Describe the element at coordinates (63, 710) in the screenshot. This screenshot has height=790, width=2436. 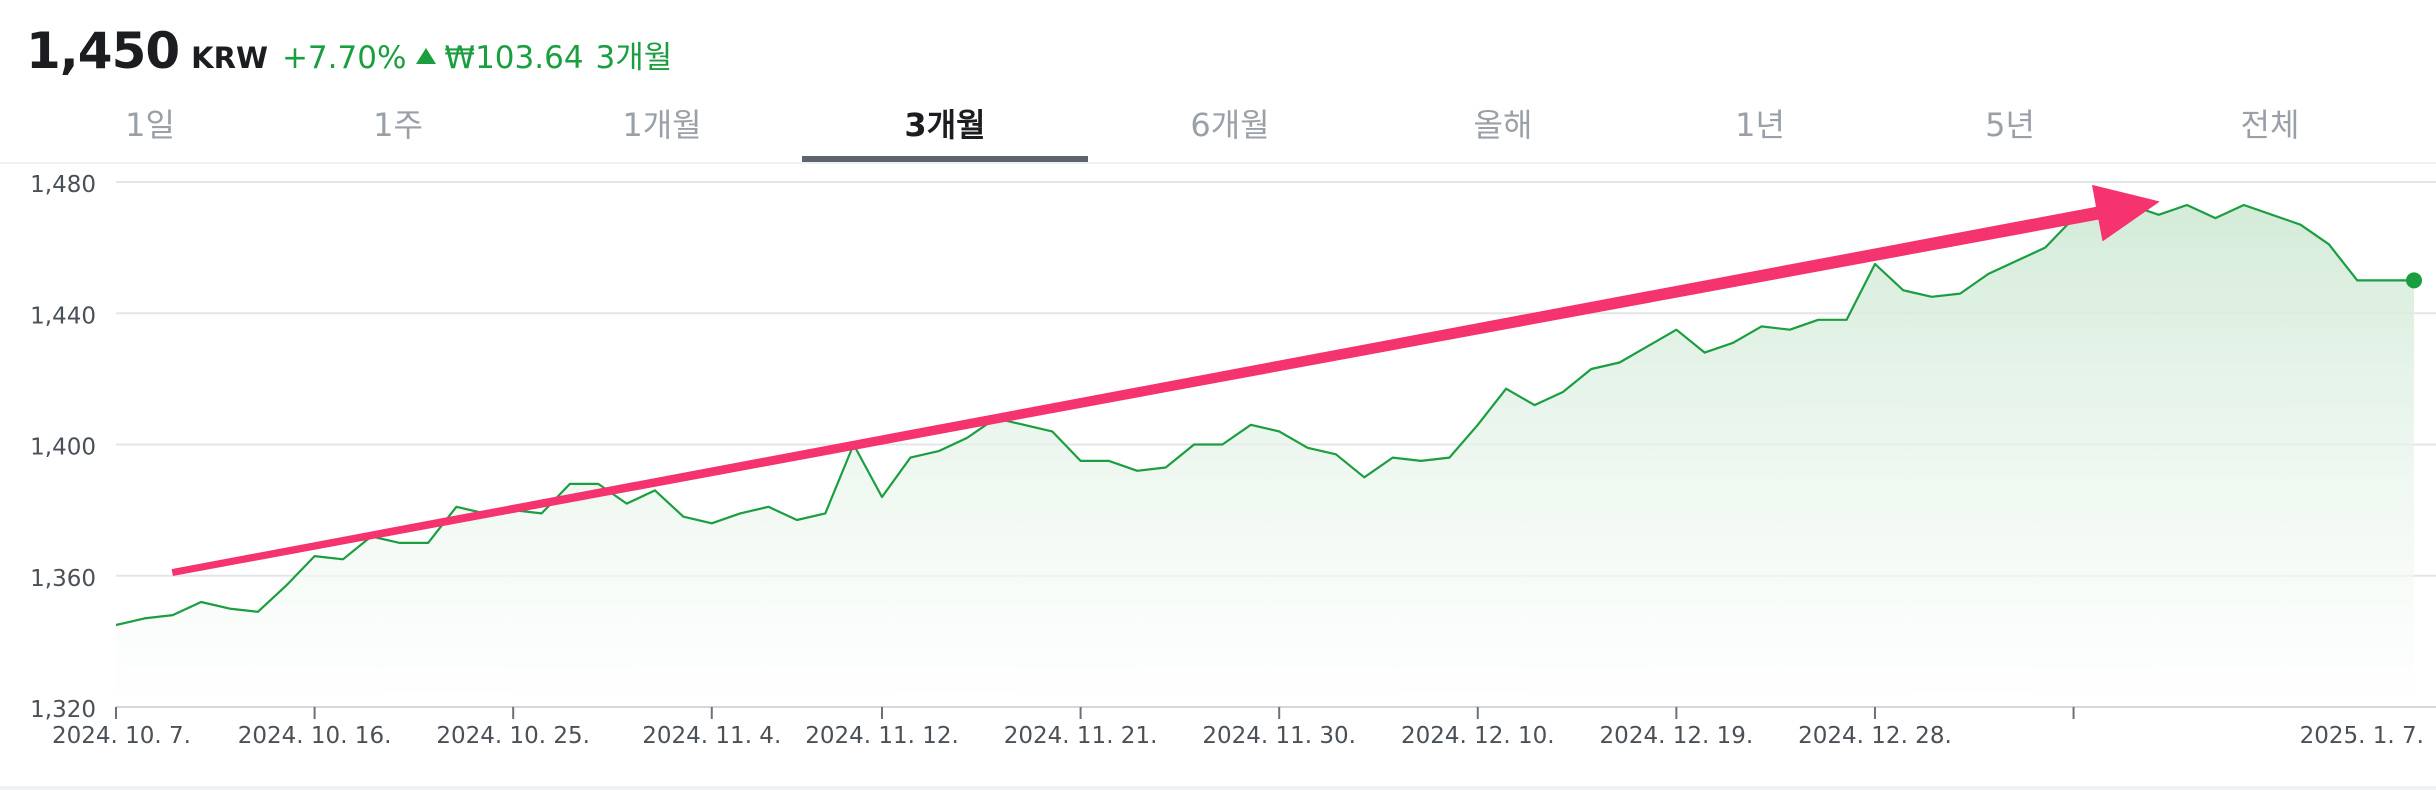
I see `y-tick-label: 1,320` at that location.